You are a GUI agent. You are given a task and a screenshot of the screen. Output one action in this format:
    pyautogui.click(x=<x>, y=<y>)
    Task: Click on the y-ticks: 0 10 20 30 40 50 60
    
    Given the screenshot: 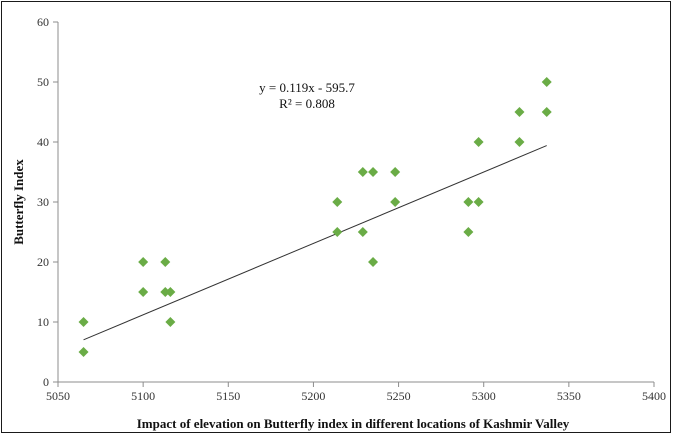 What is the action you would take?
    pyautogui.click(x=47, y=202)
    